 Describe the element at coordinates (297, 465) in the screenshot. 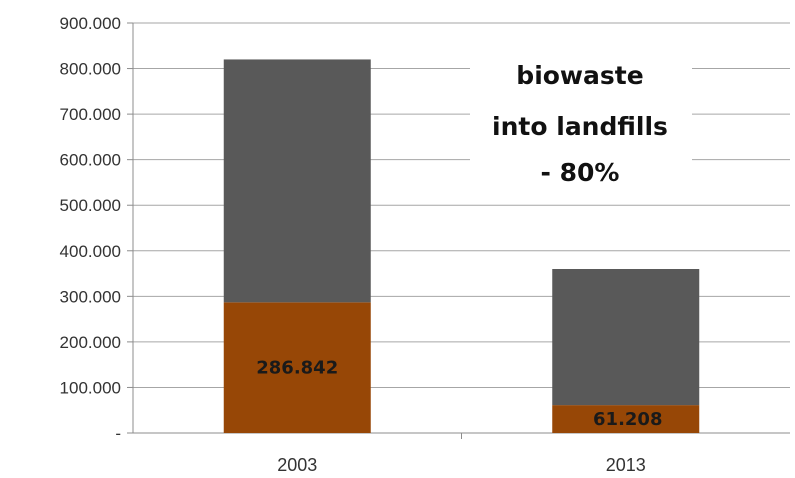

I see `x-category-label: 2003` at that location.